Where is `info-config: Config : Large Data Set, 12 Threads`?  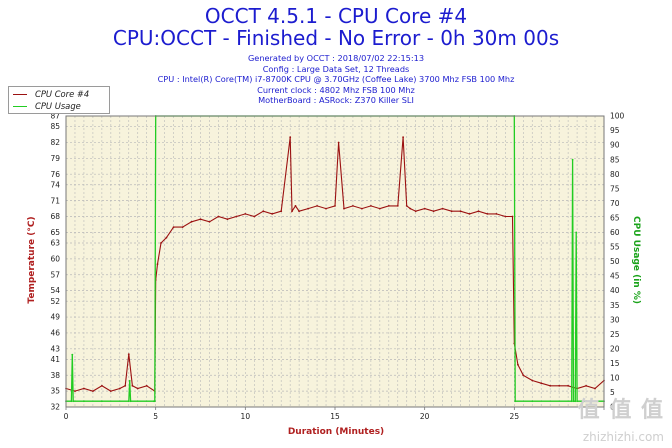
info-config: Config : Large Data Set, 12 Threads is located at coordinates (336, 68).